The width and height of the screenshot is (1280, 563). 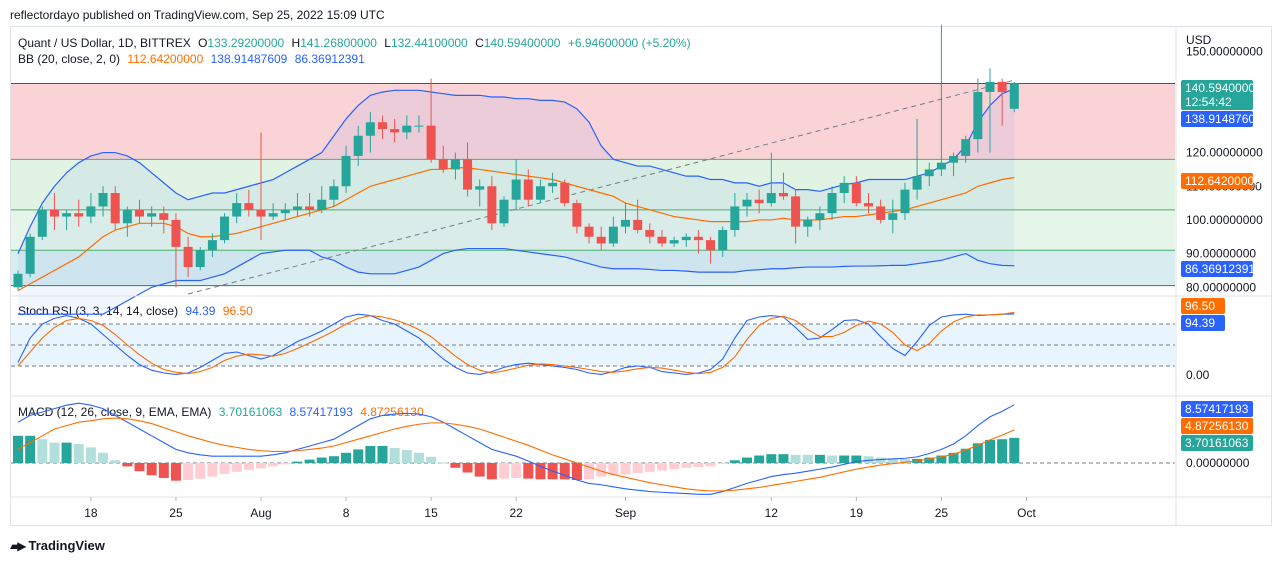 What do you see at coordinates (516, 281) in the screenshot?
I see `bb-lower-line` at bounding box center [516, 281].